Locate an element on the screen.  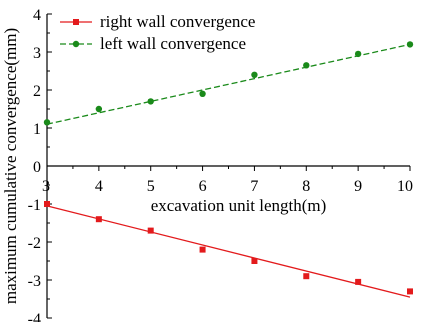
y-axis-label: maximum cumulative convergence(mm) is located at coordinates (10, 166).